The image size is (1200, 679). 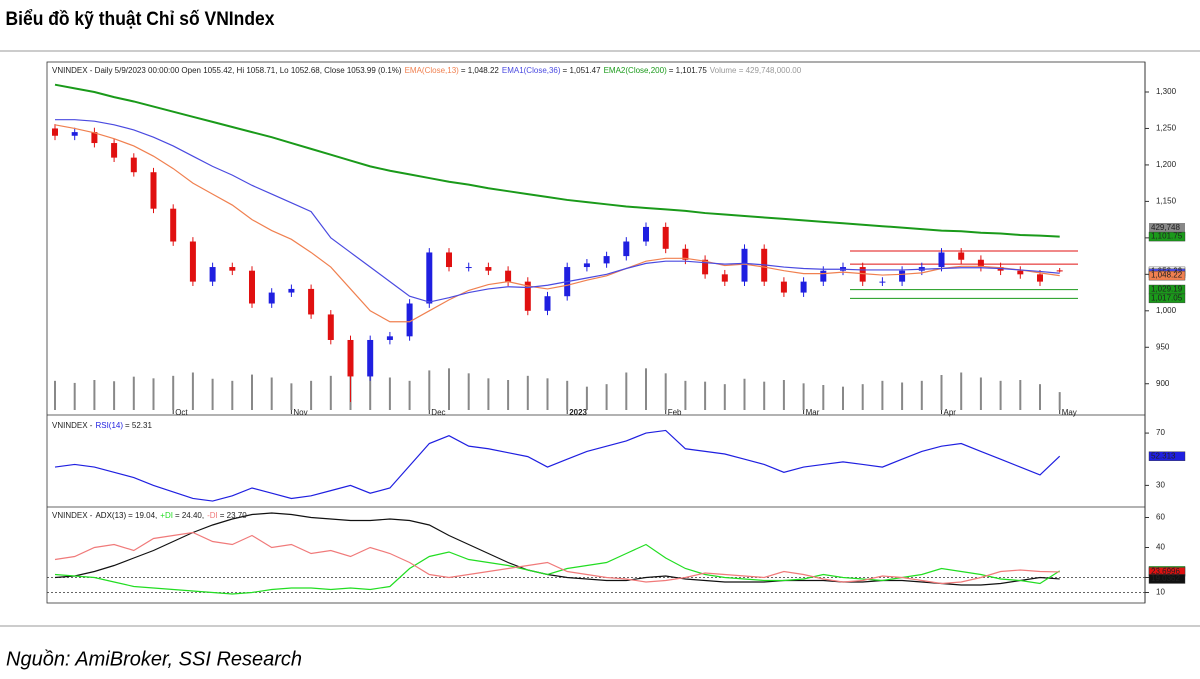 I want to click on x-tick-label: Apr, so click(x=950, y=412).